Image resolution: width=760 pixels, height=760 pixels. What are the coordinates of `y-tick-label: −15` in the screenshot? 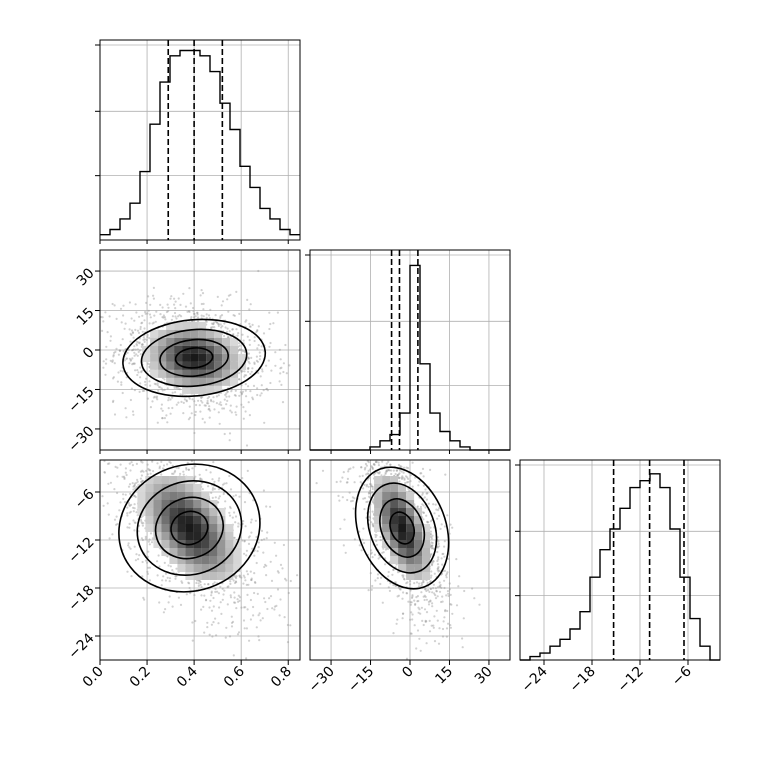 It's located at (81, 400).